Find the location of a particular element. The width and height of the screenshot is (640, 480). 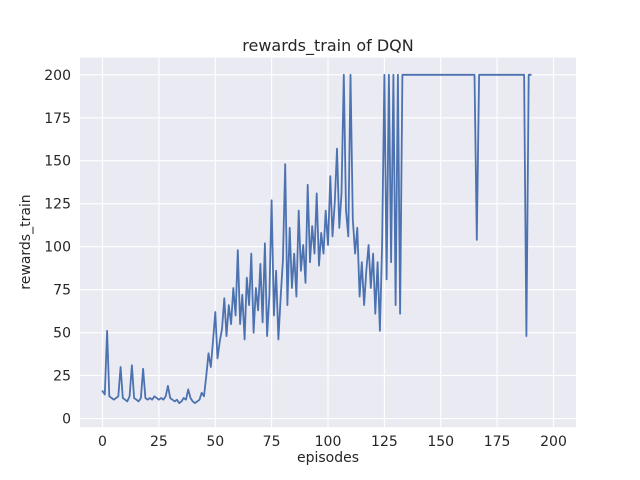

chart-title: rewards_train of DQN is located at coordinates (328, 45).